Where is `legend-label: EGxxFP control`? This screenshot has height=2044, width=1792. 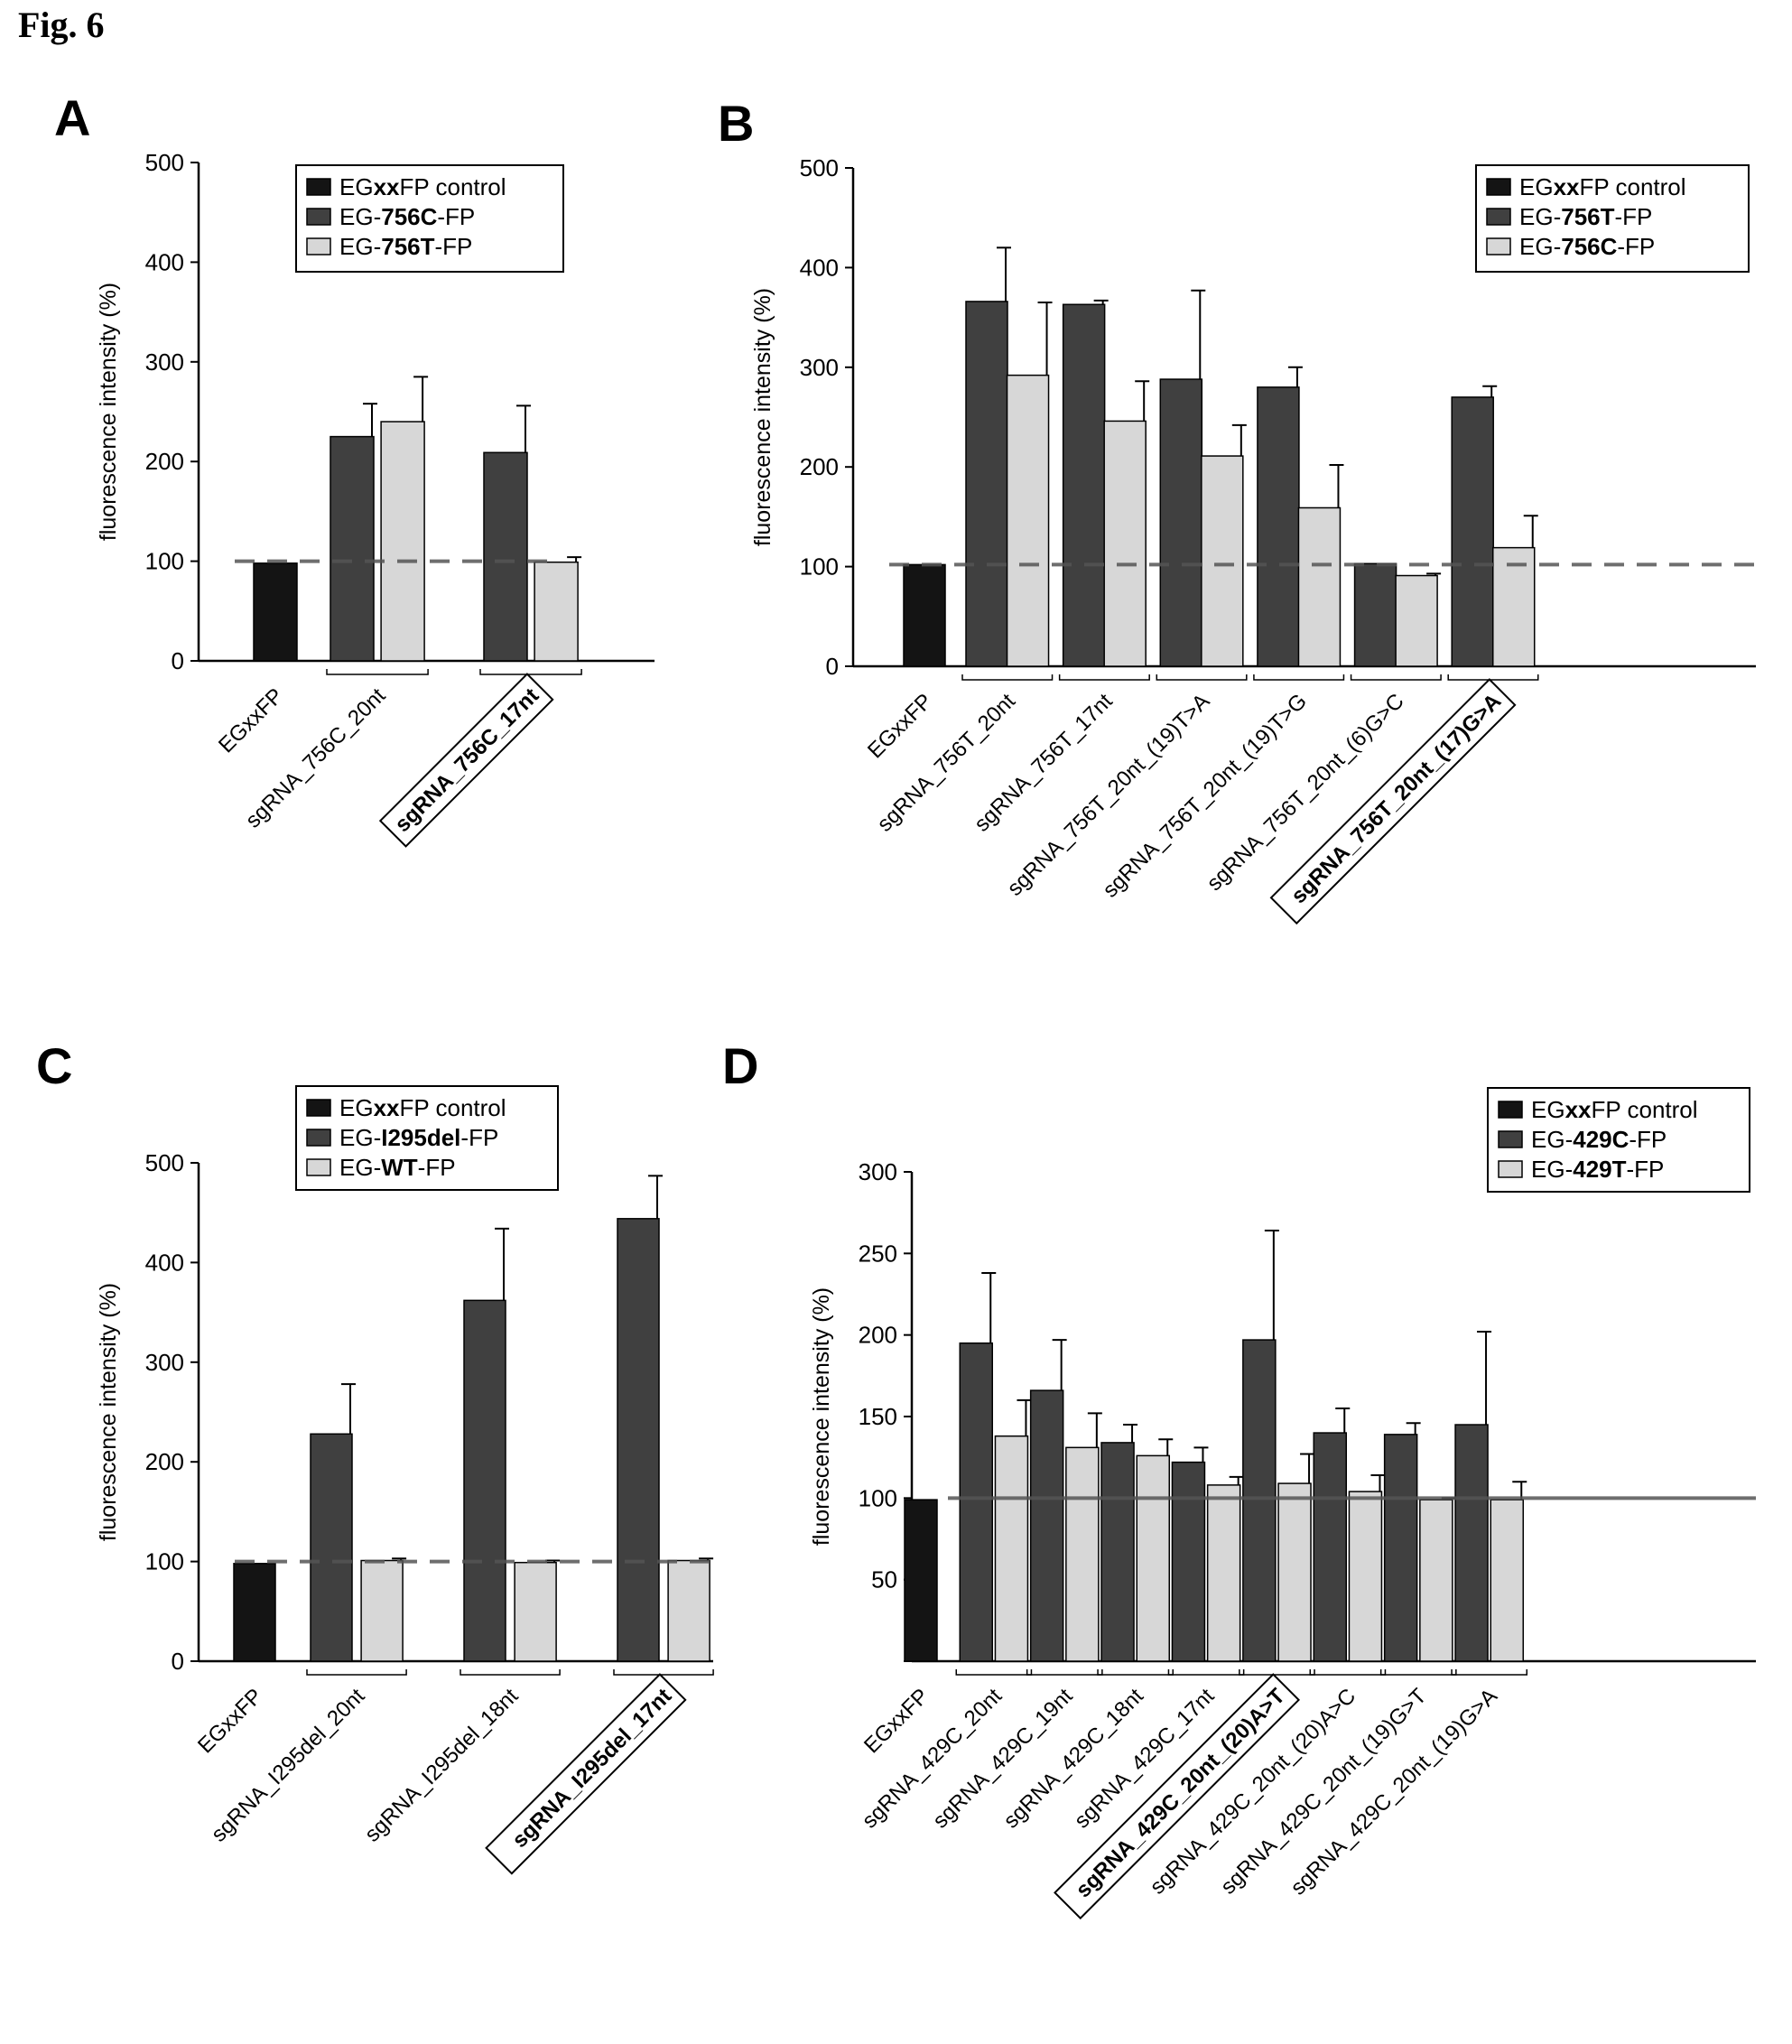
legend-label: EGxxFP control is located at coordinates (1614, 1109).